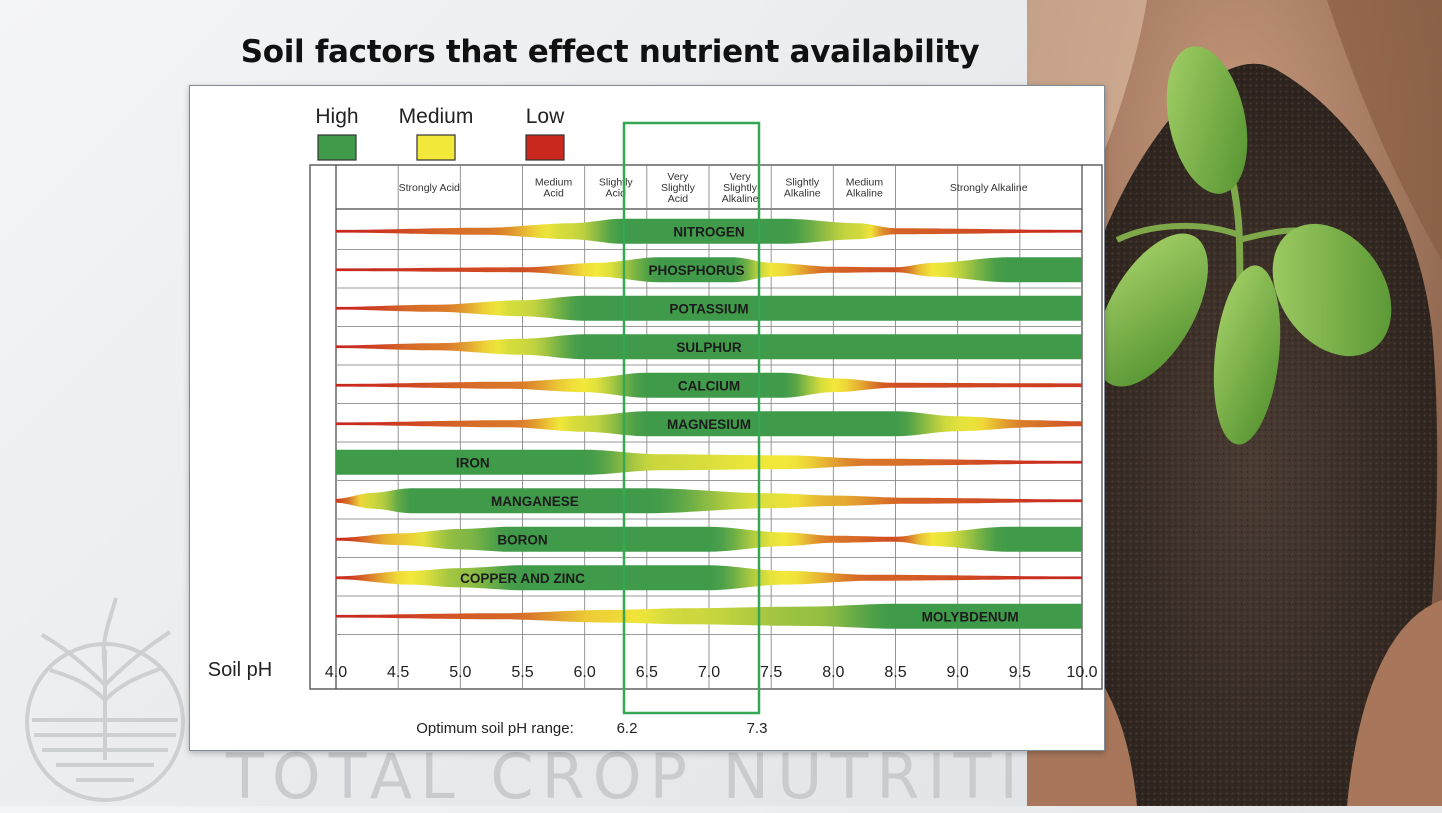 Image resolution: width=1442 pixels, height=813 pixels. Describe the element at coordinates (958, 672) in the screenshot. I see `x-tick-label: 9.0` at that location.